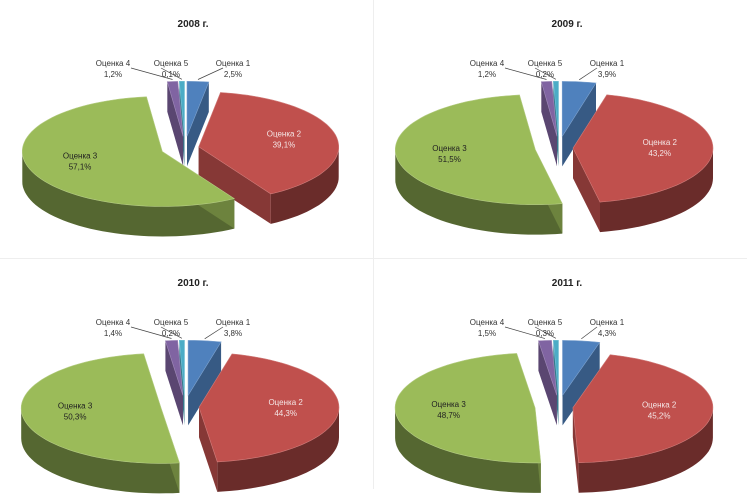 The image size is (747, 504). What do you see at coordinates (567, 24) in the screenshot?
I see `chart-title: 2009 г.` at bounding box center [567, 24].